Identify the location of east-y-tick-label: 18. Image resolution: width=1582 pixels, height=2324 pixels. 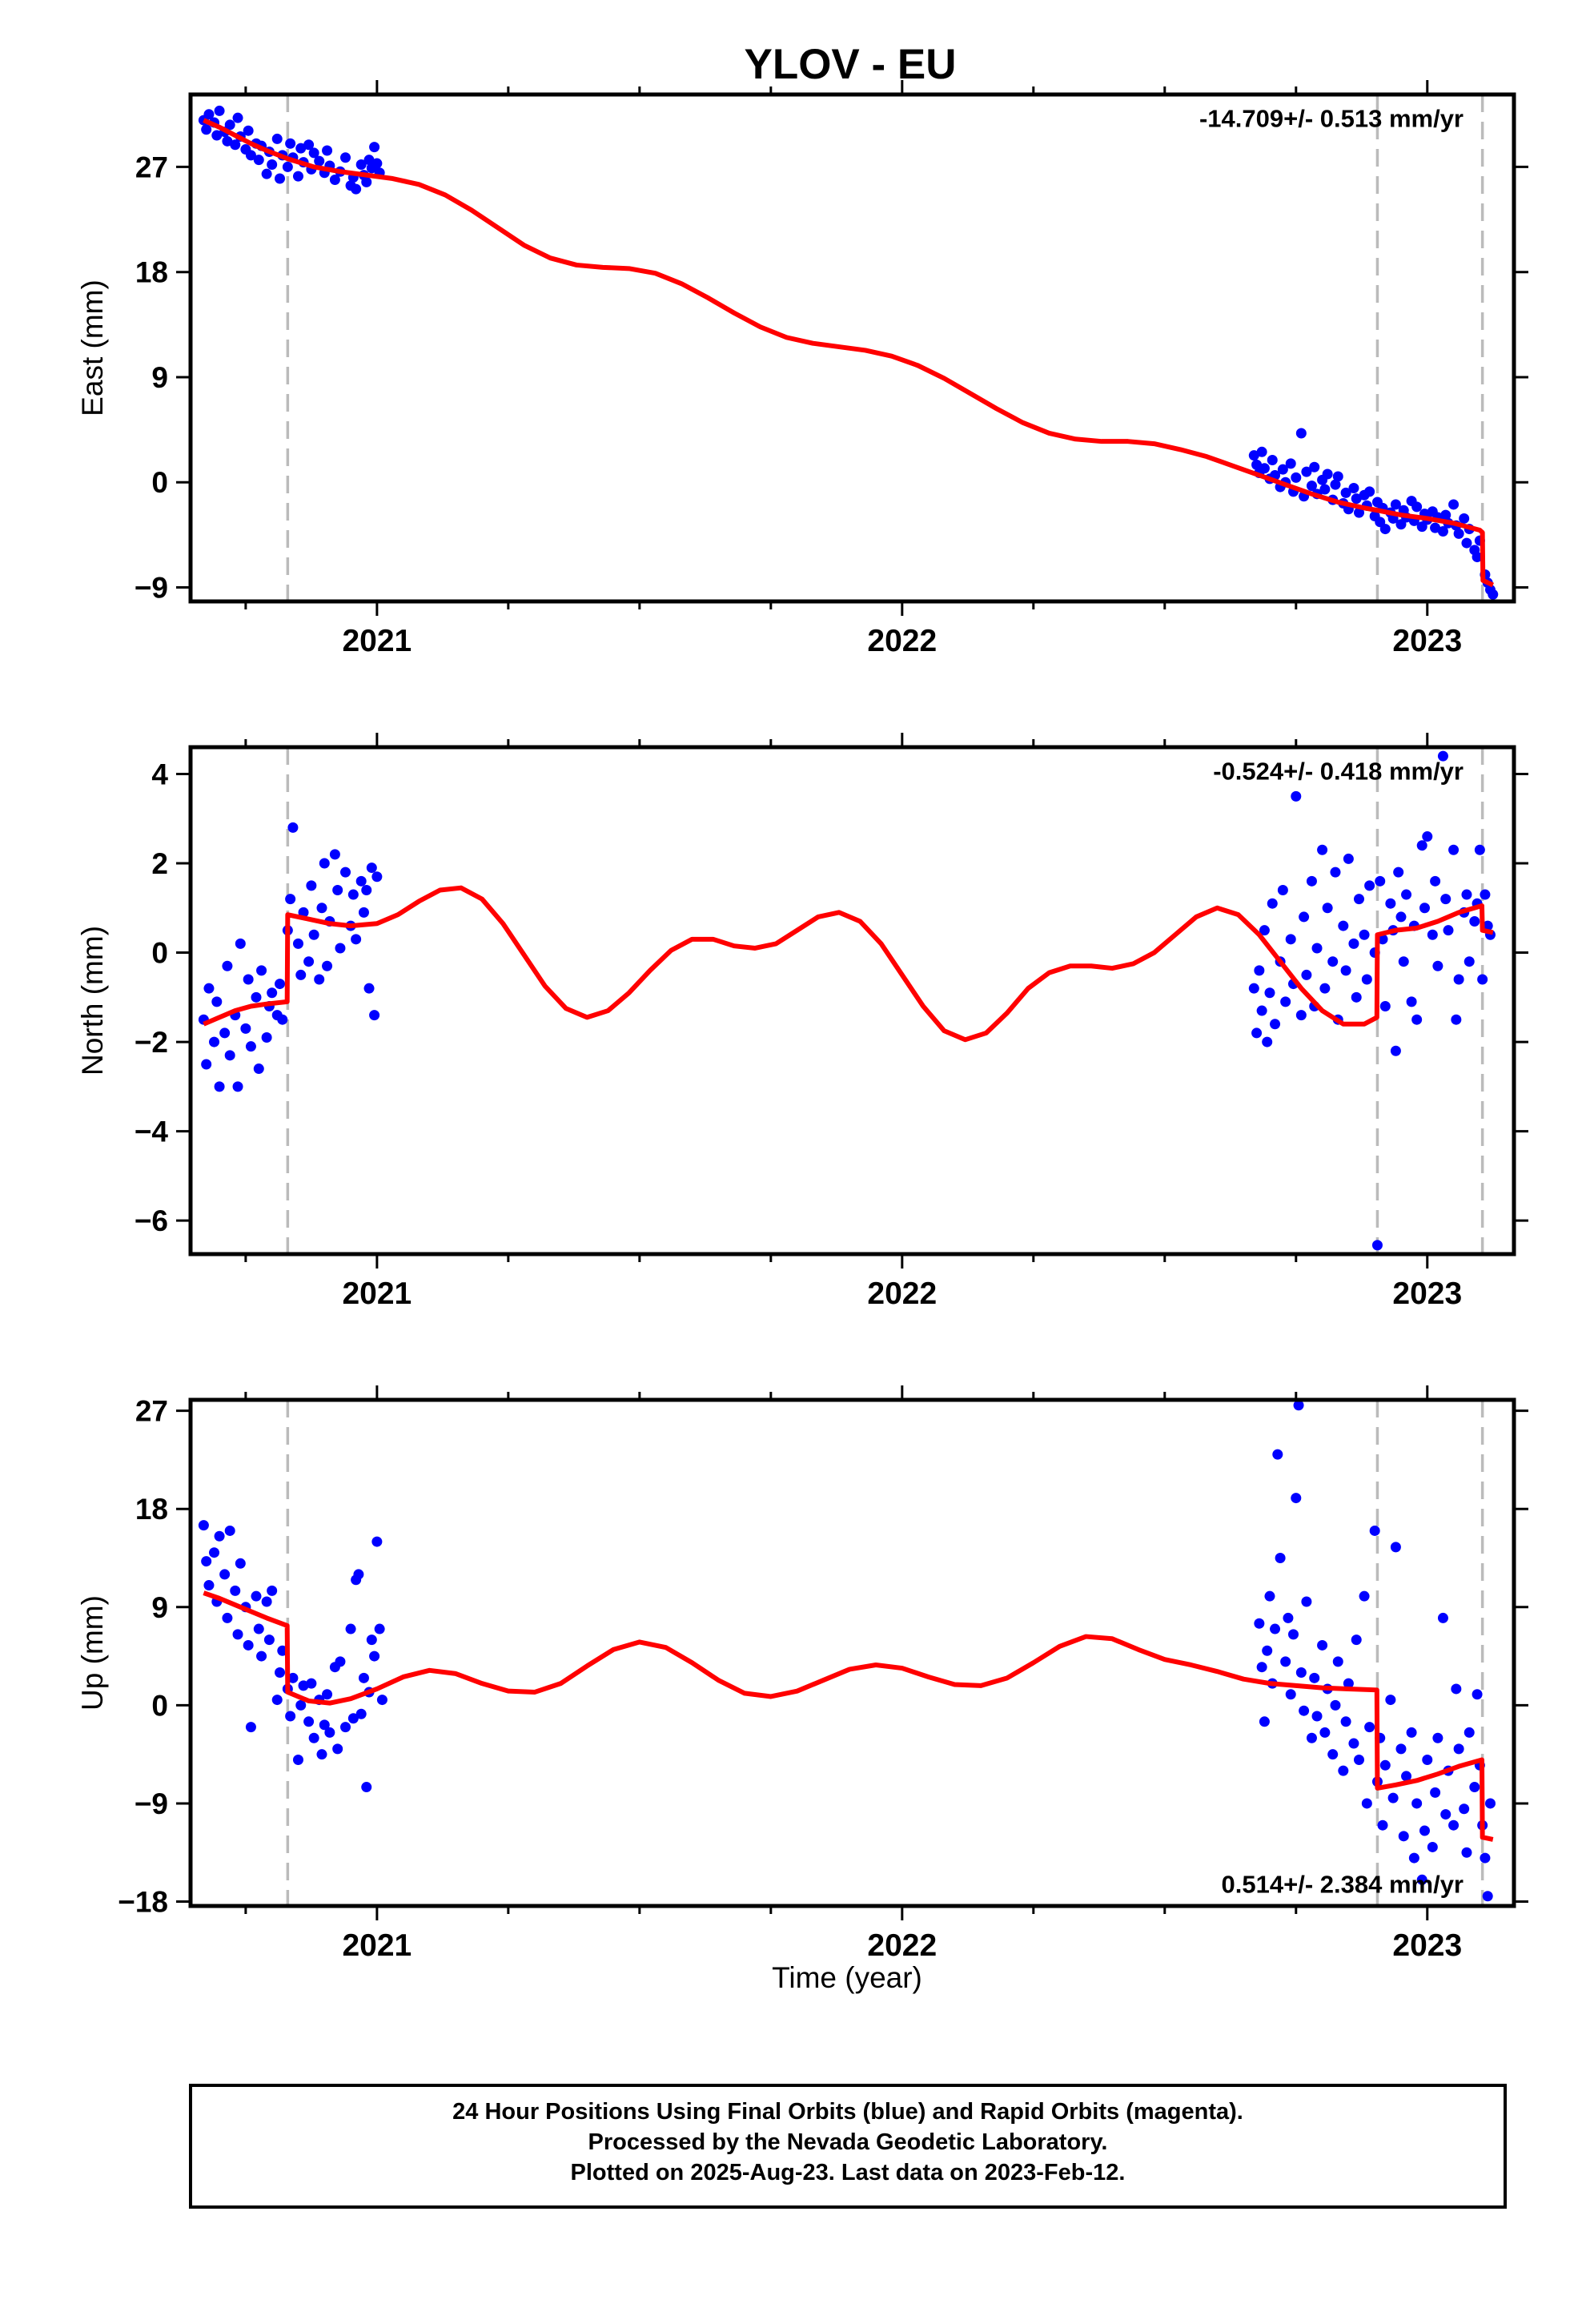
(151, 272).